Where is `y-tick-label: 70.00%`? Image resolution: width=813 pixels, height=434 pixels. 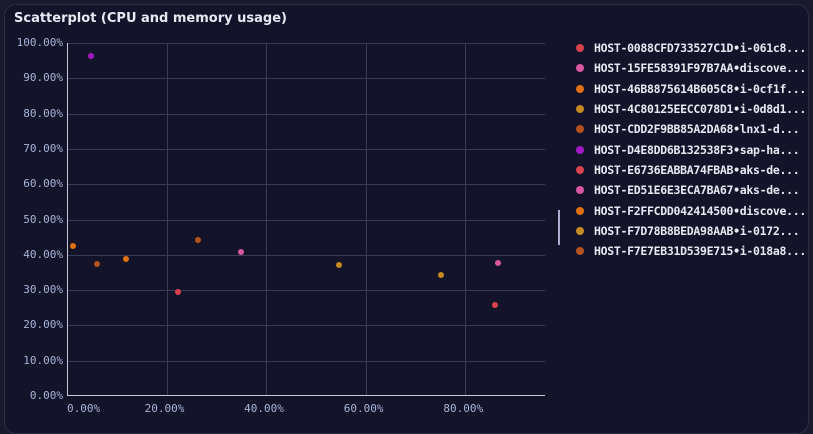
y-tick-label: 70.00% is located at coordinates (43, 148).